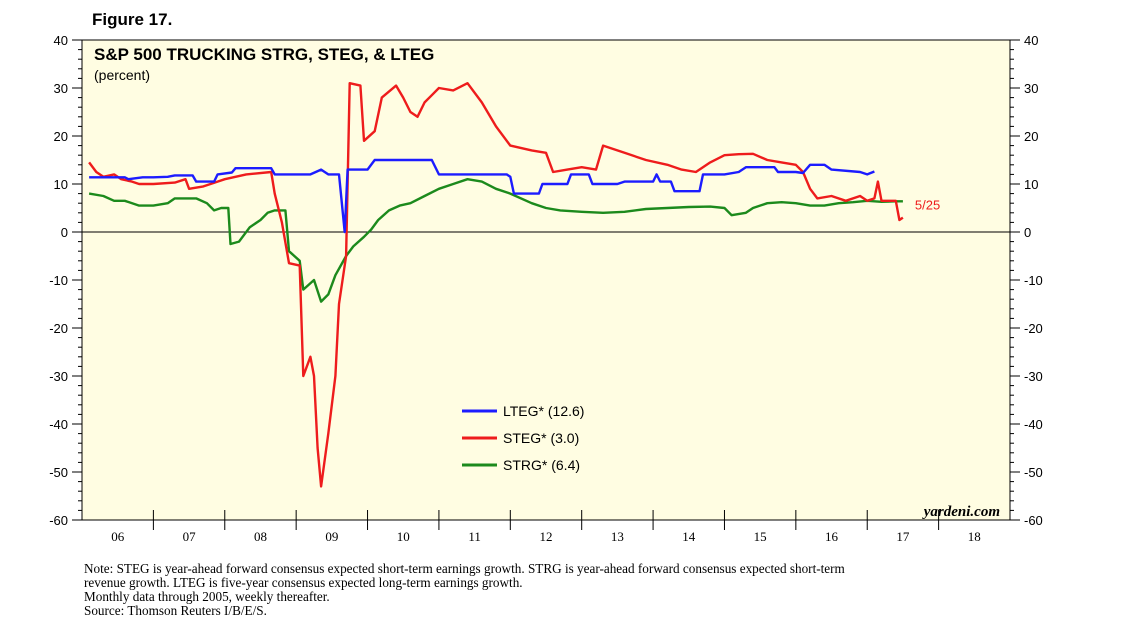  I want to click on y-tick-label-left: 20, so click(61, 136).